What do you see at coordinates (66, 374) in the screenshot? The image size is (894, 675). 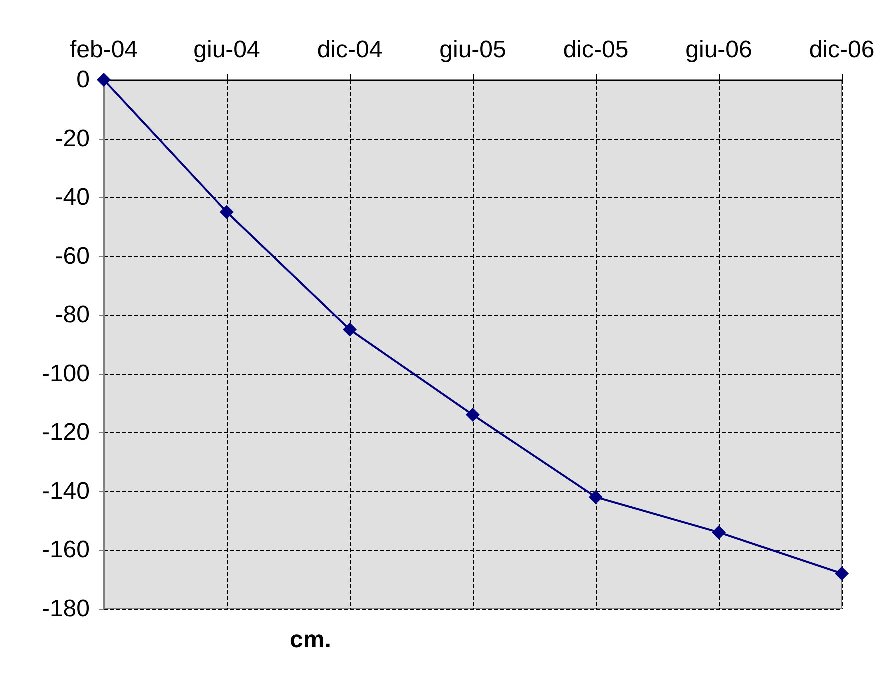 I see `y-tick-label: -100` at bounding box center [66, 374].